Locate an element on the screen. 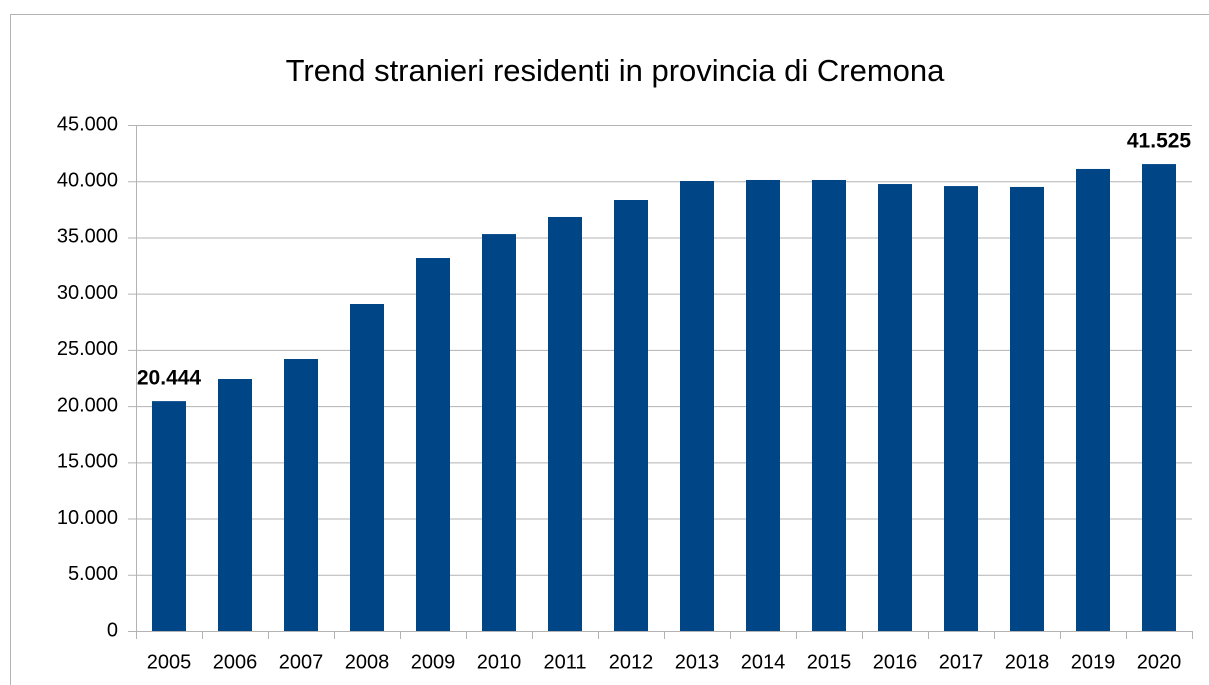  y-tick-label: 25.000 is located at coordinates (87, 349).